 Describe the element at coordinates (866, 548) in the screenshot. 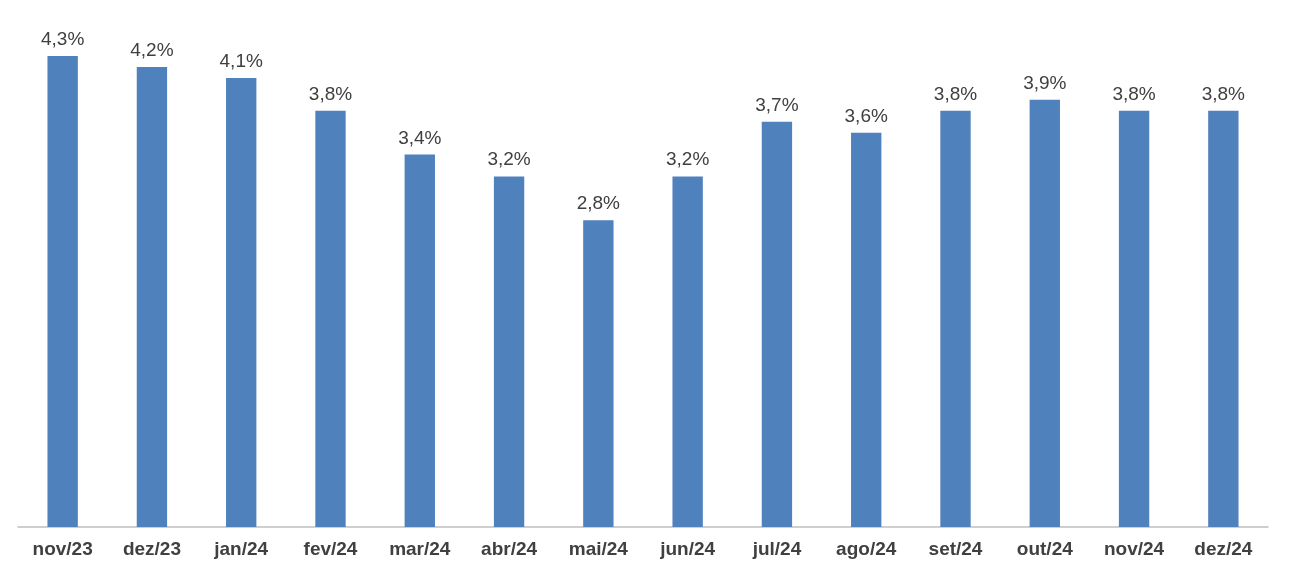

I see `x-tick-label: ago/24` at that location.